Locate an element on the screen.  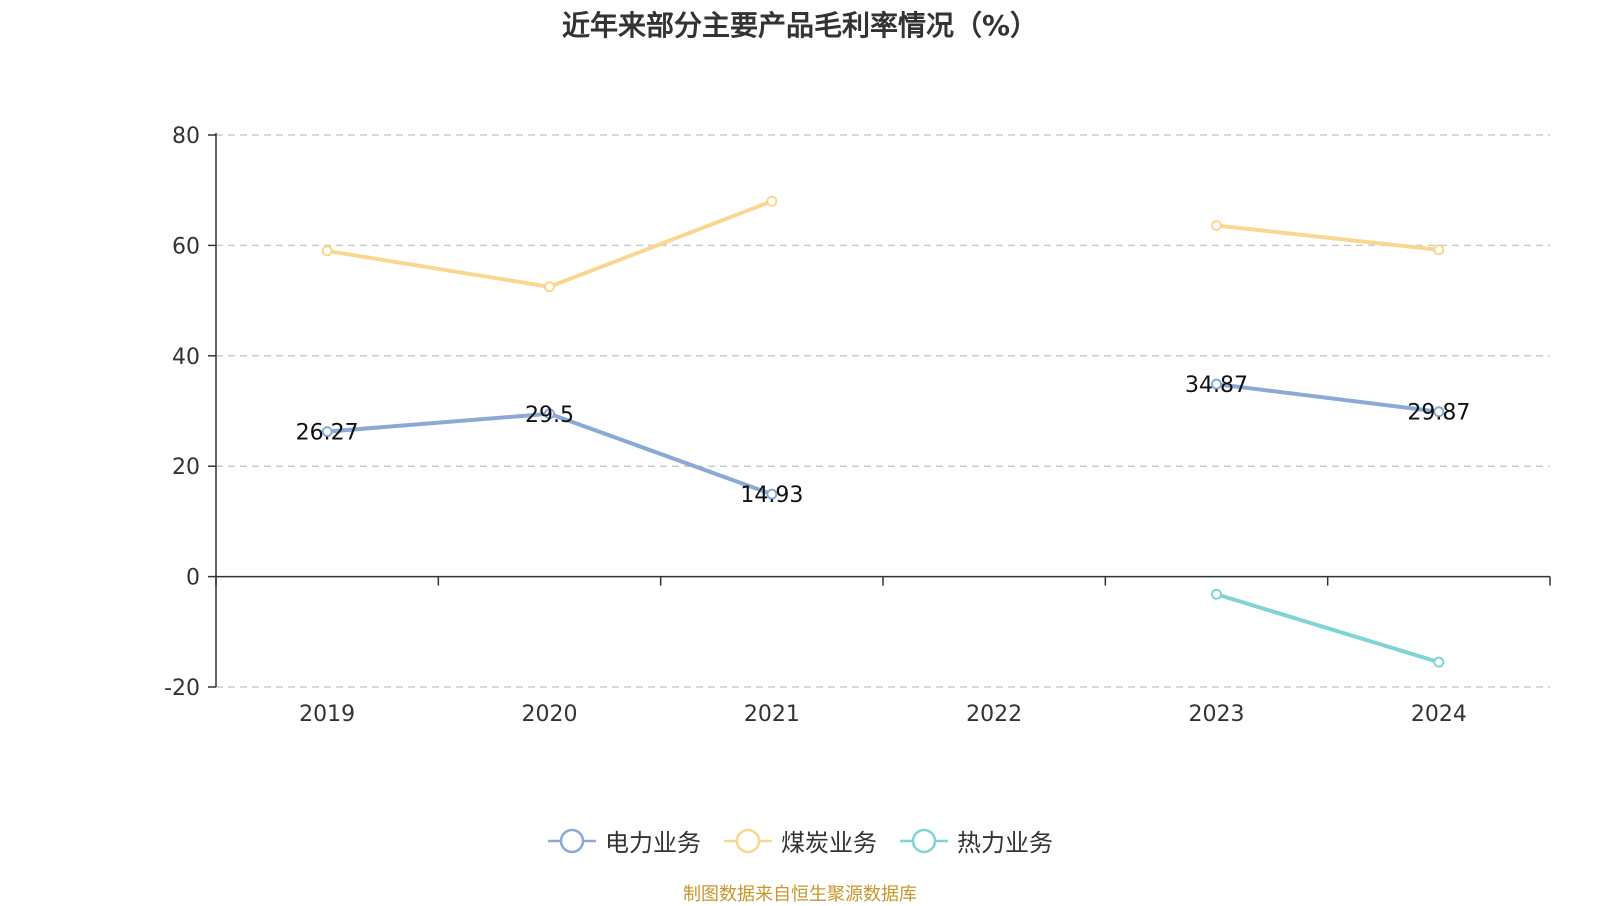
legend-label: 电力业务 is located at coordinates (653, 843).